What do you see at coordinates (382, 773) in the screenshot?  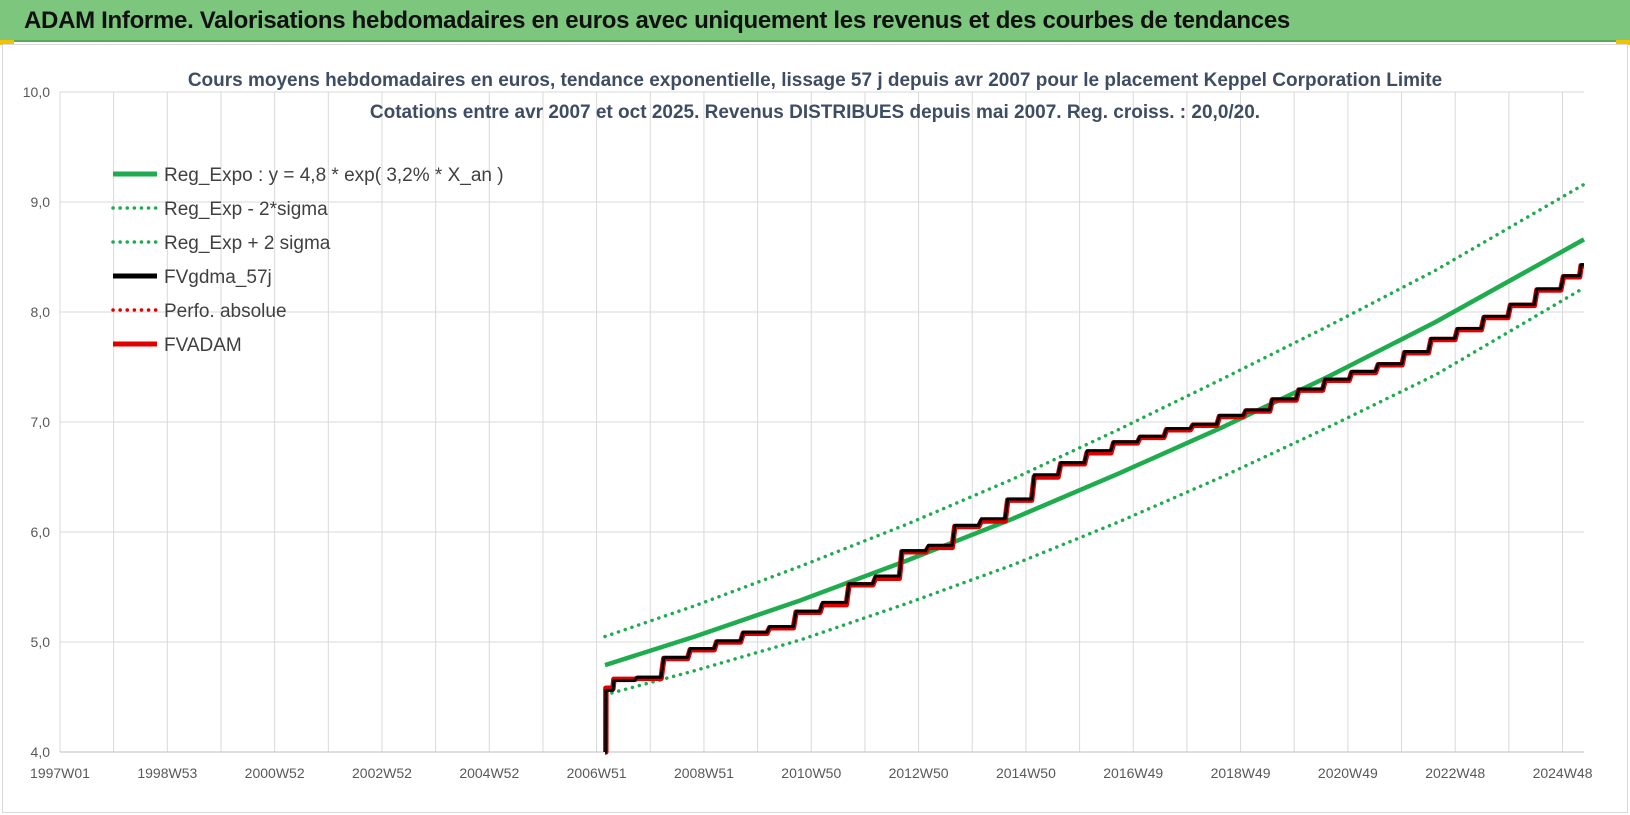 I see `x-tick-label: 2002W52` at bounding box center [382, 773].